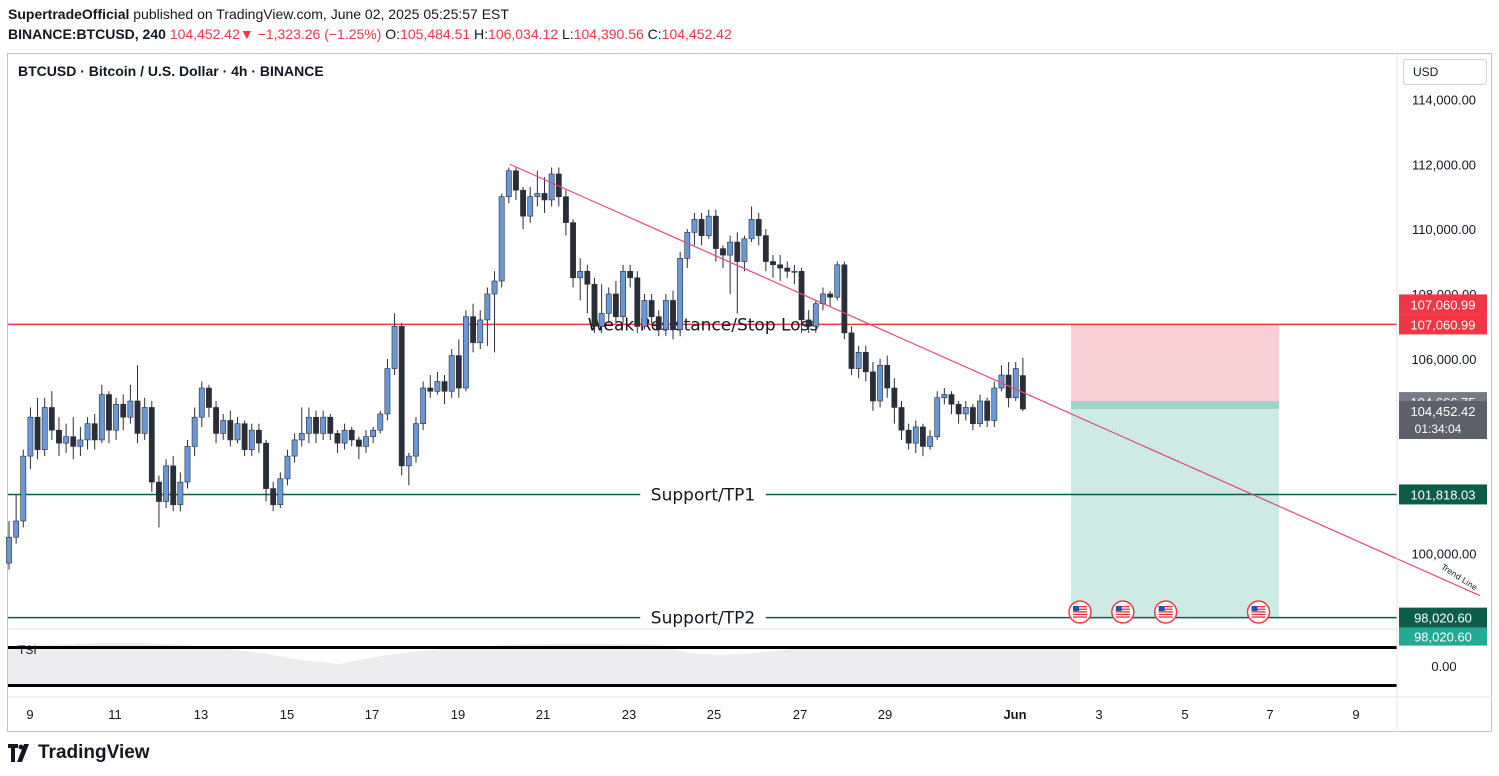 This screenshot has width=1499, height=776. What do you see at coordinates (1445, 72) in the screenshot?
I see `currency-button: USD` at bounding box center [1445, 72].